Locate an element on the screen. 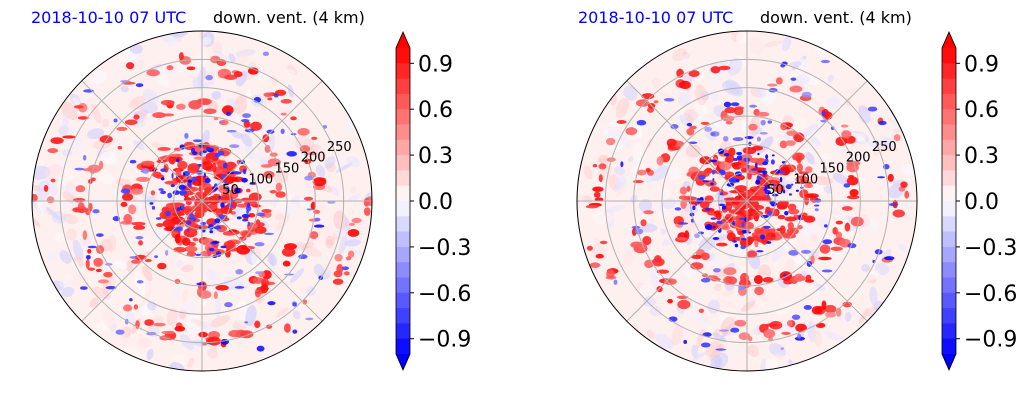  radial-tick-label: 150 is located at coordinates (287, 168).